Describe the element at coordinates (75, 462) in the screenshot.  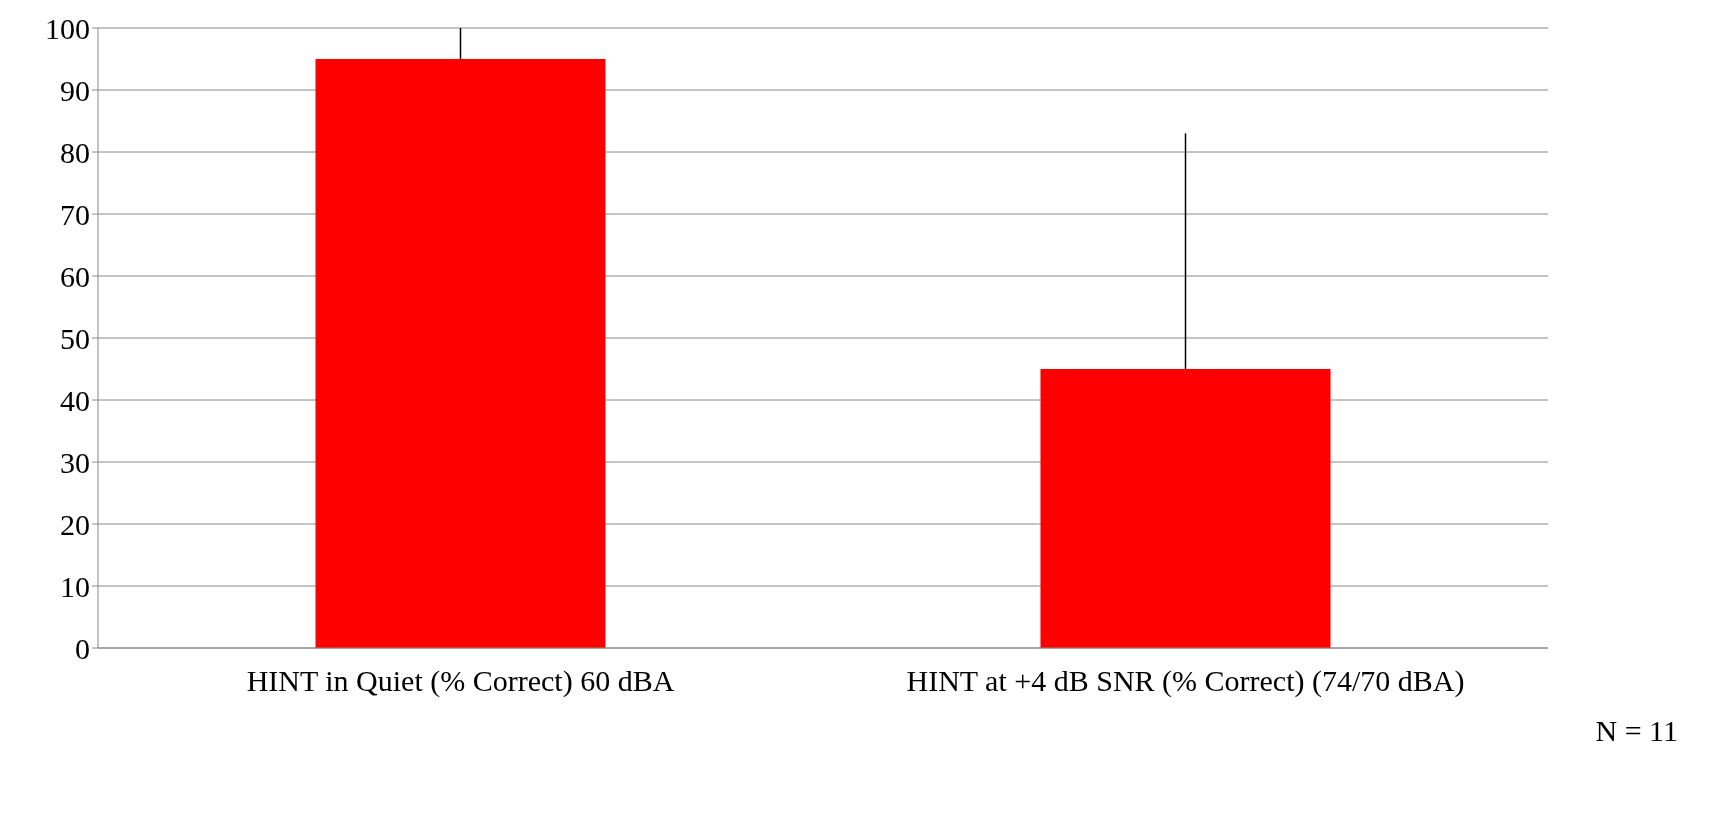
I see `y-tick-label: 30` at that location.